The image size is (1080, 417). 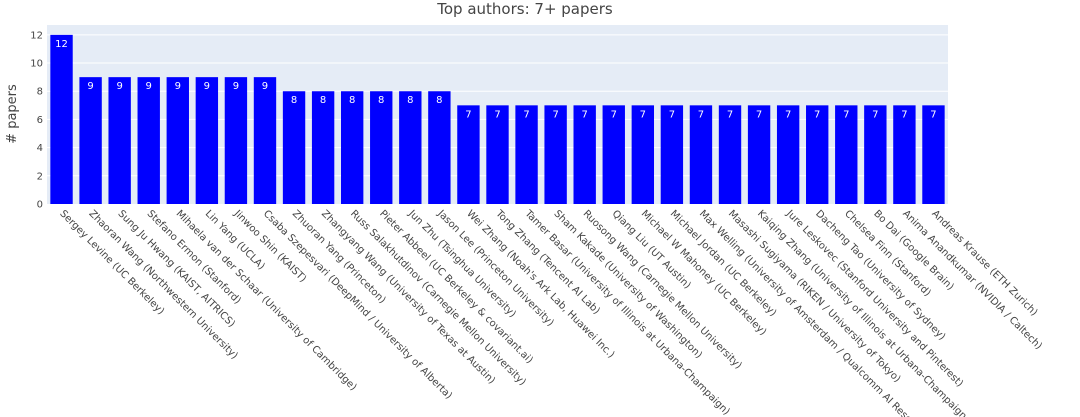 What do you see at coordinates (984, 263) in the screenshot?
I see `x-tick-label: Andreas Krause (ETH Zurich)` at bounding box center [984, 263].